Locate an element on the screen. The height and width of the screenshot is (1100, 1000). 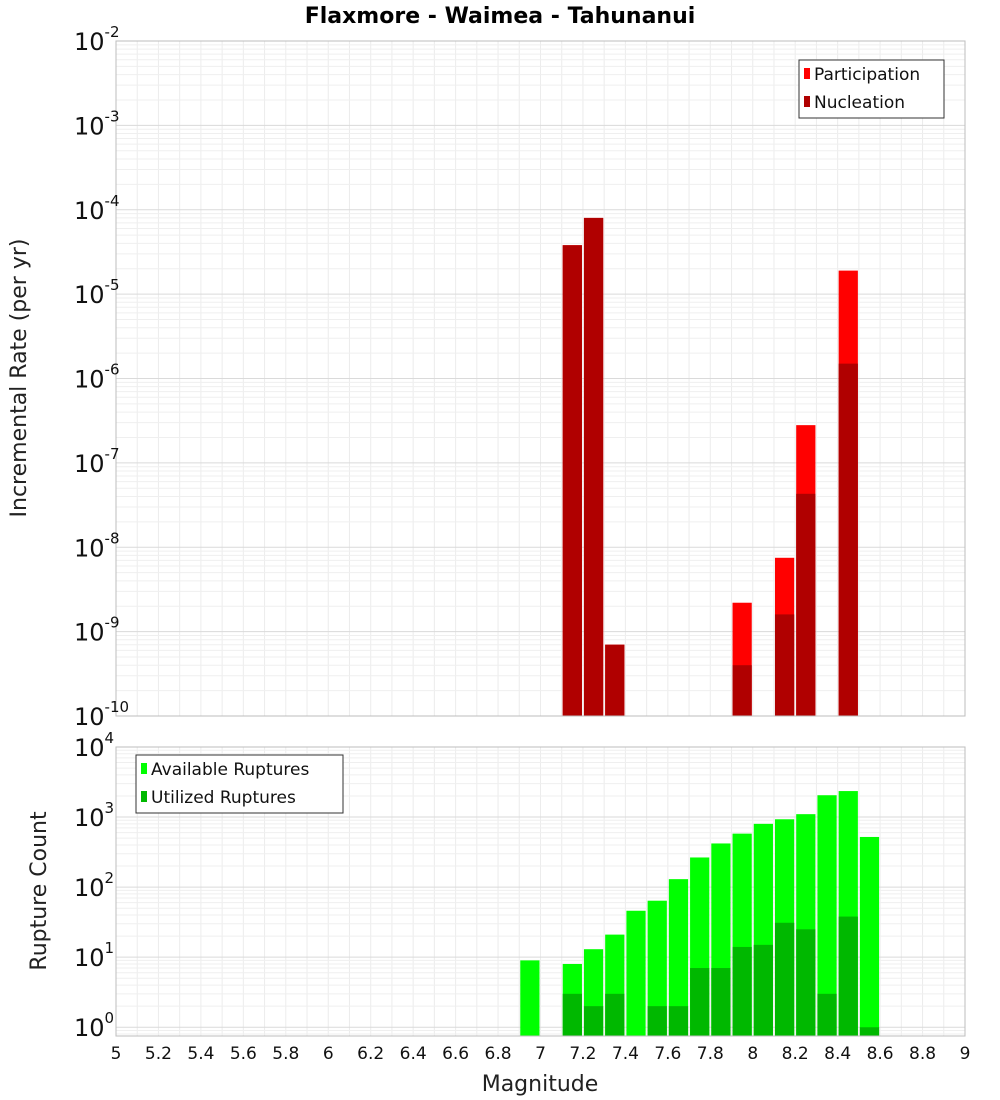
y-axis-label: Rupture Count is located at coordinates (39, 891).